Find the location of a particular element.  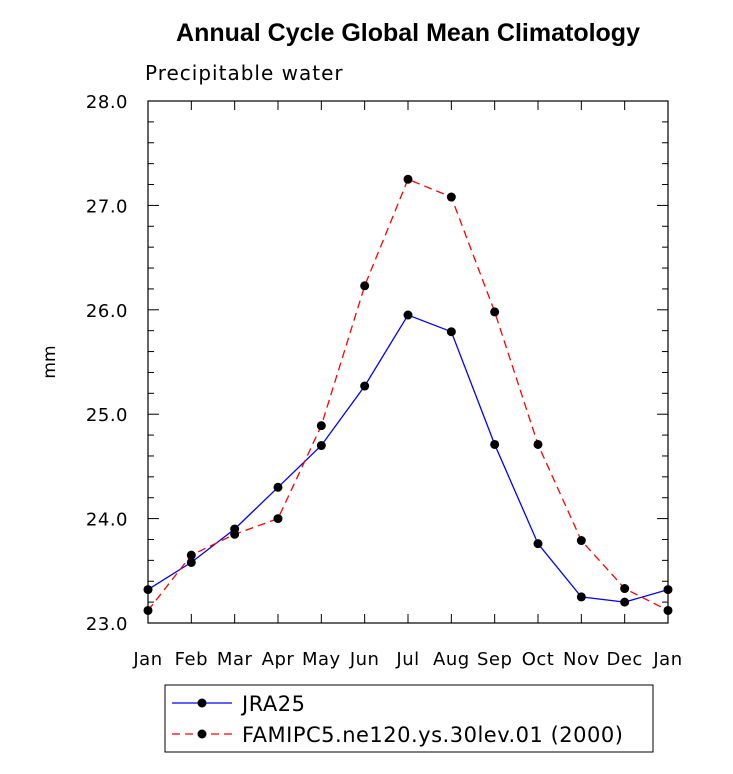

chart-title: Annual Cycle Global Mean Climatology is located at coordinates (408, 33).